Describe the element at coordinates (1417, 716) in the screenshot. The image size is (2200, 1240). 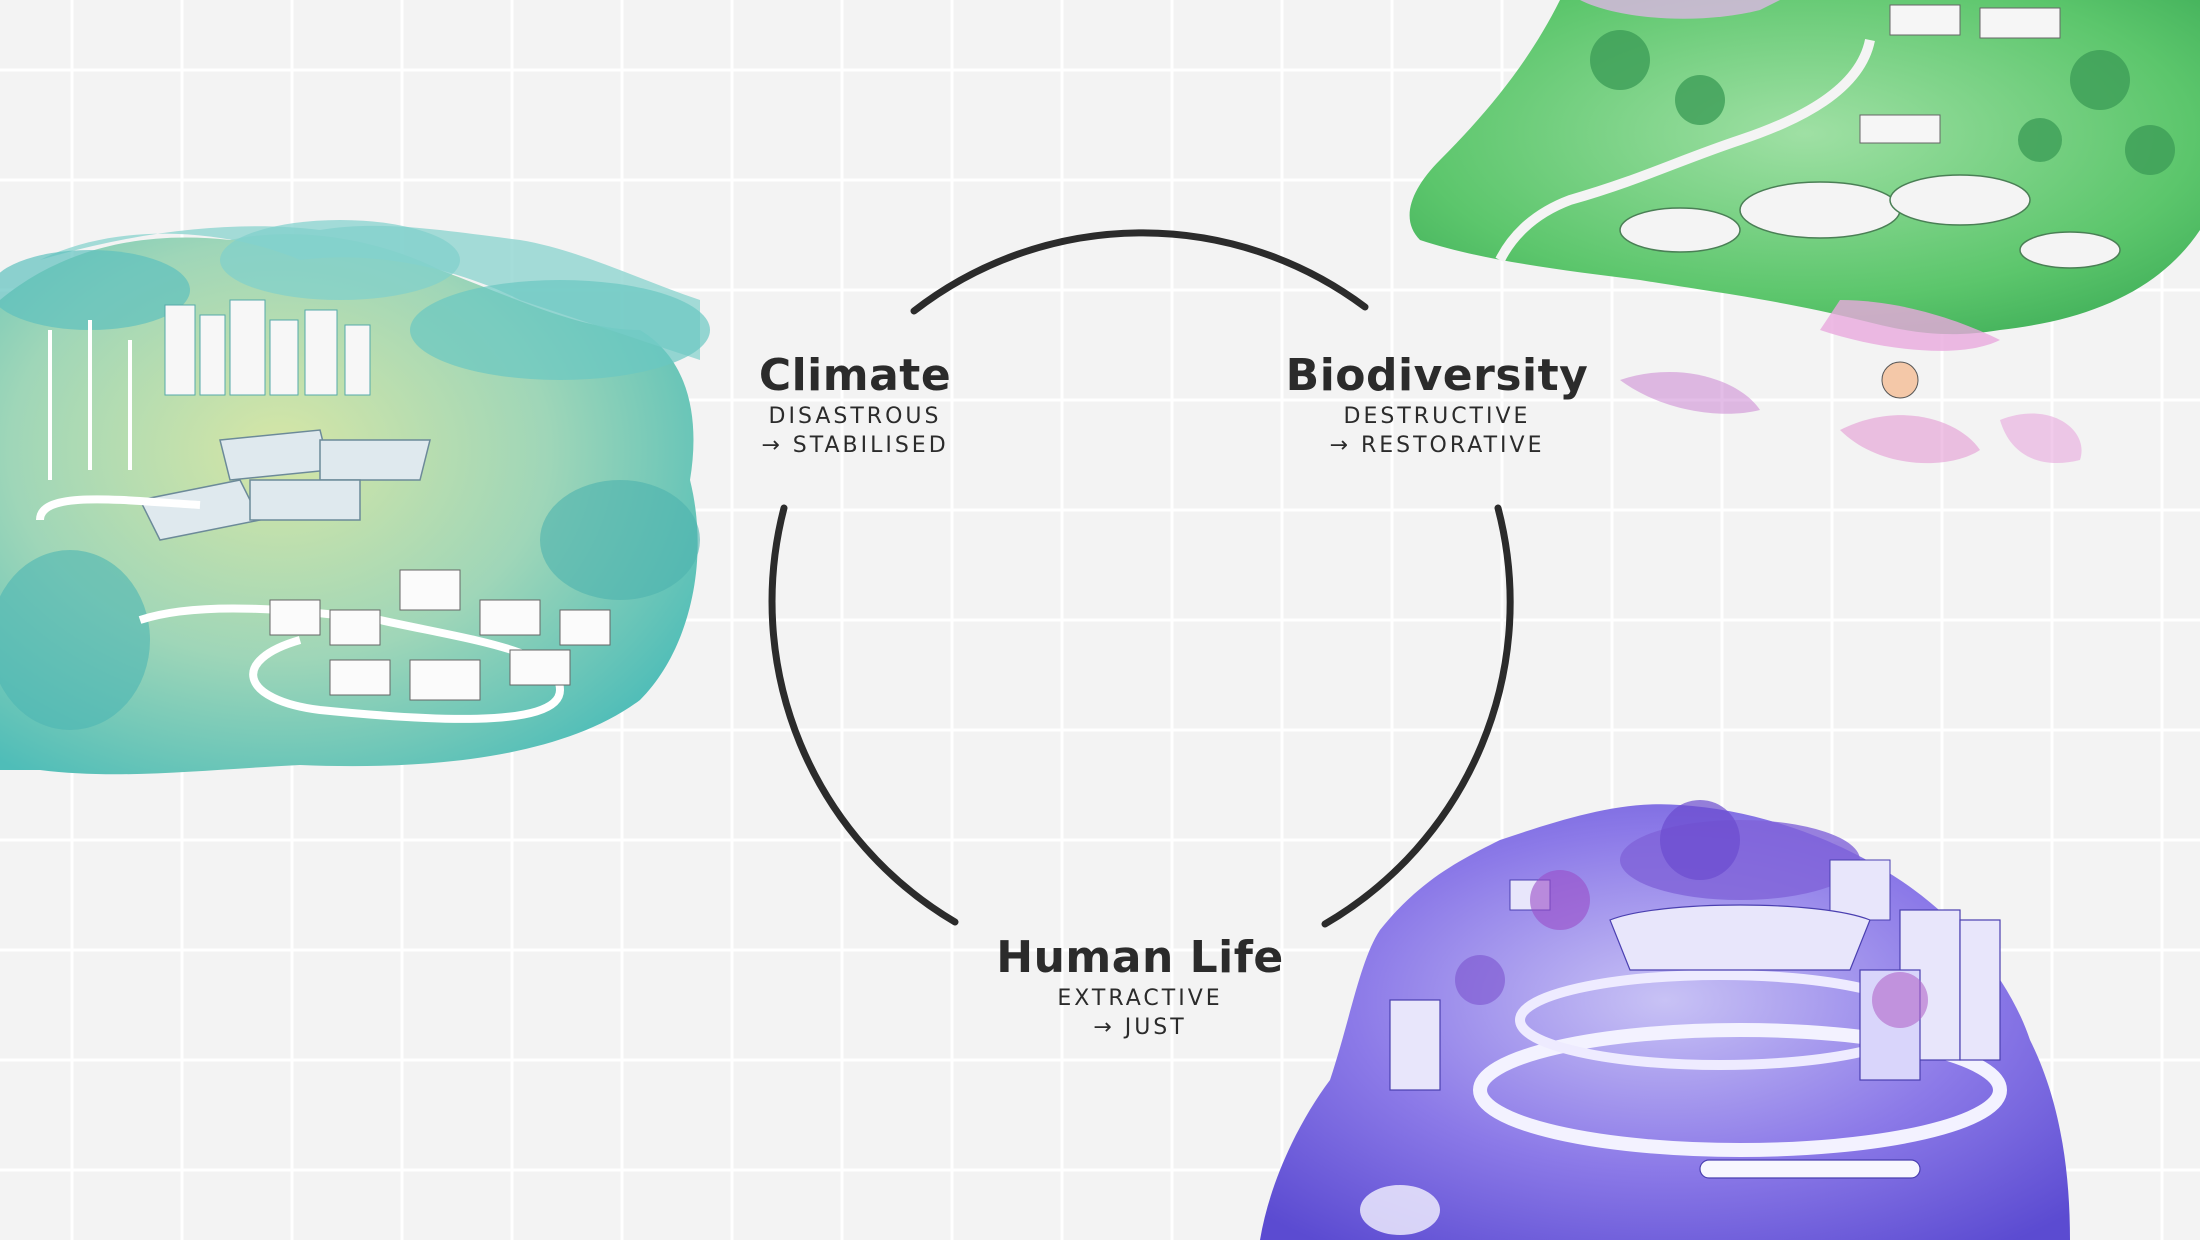
I see `ring-arc-right` at that location.